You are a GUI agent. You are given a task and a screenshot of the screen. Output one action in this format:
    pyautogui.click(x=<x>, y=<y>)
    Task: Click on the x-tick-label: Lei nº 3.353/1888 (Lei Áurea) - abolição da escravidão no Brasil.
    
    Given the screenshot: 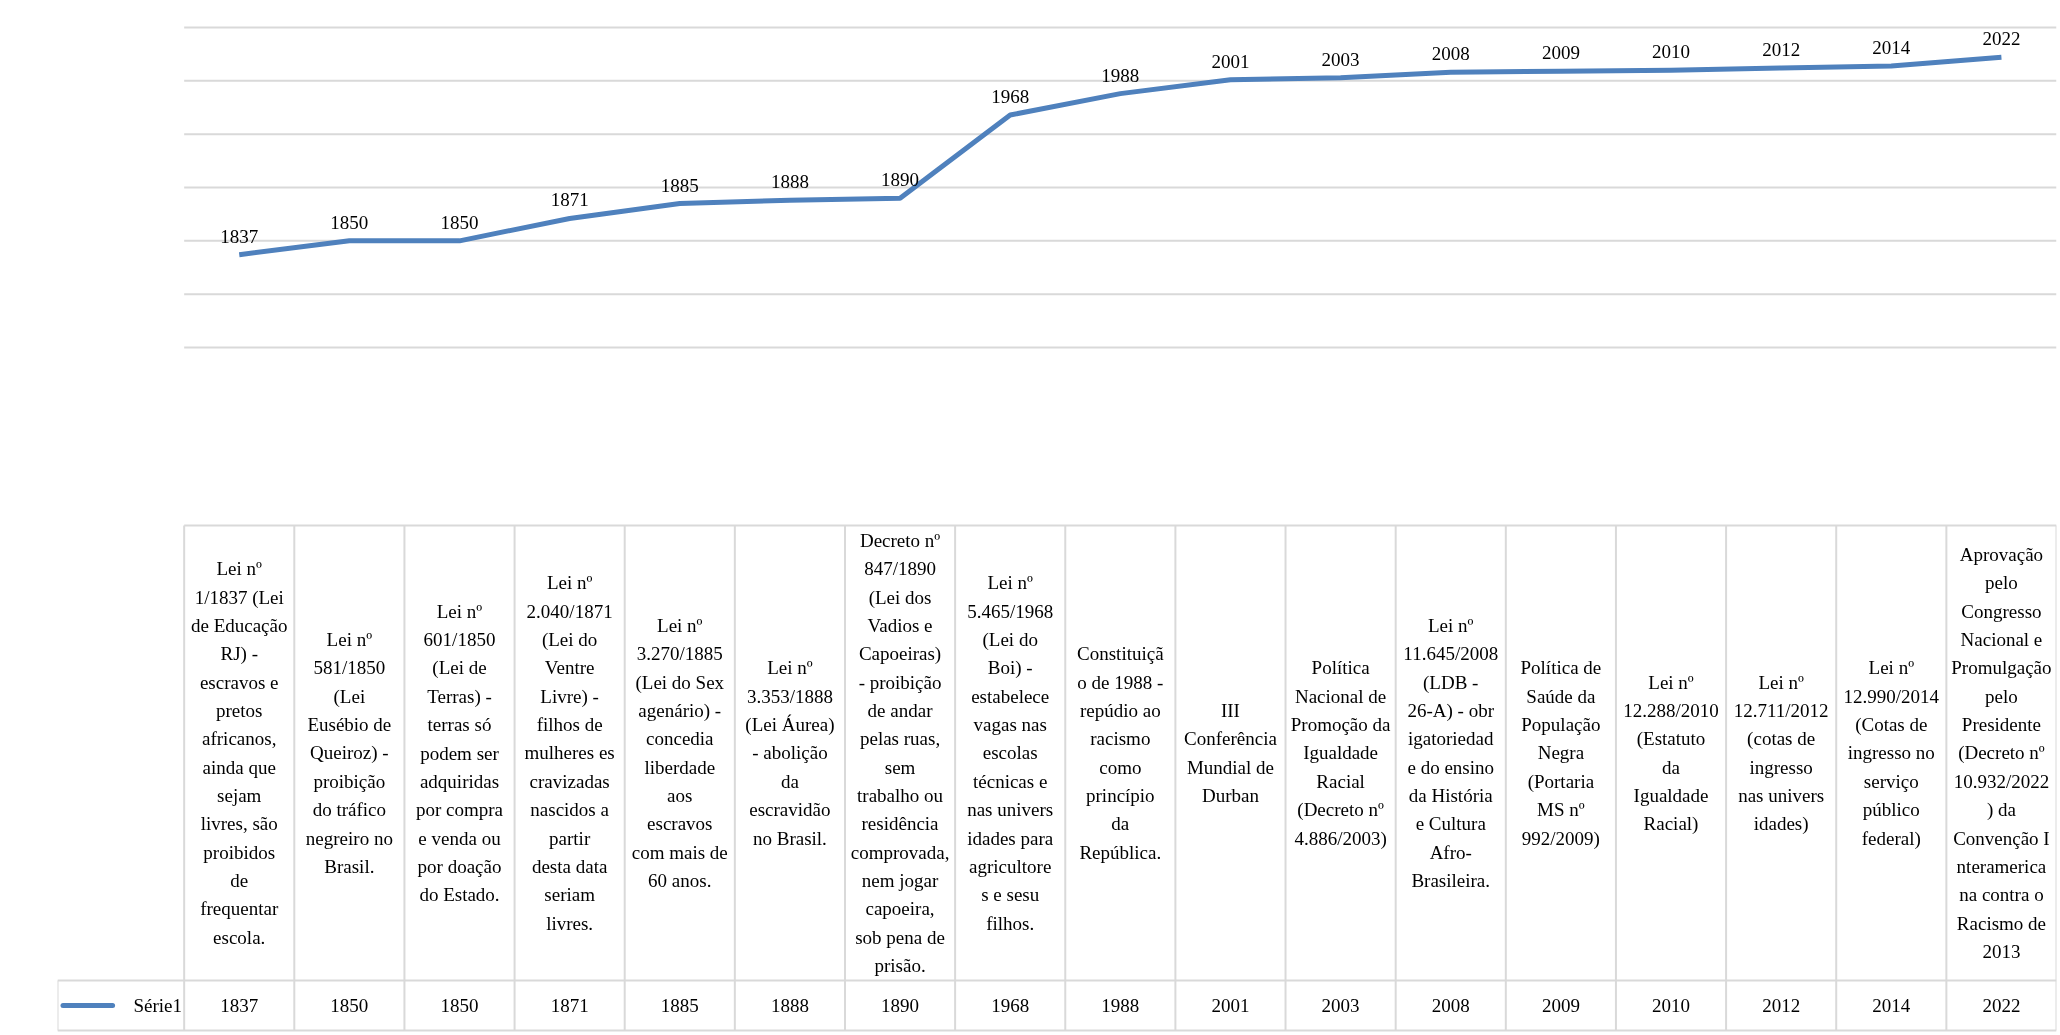 What is the action you would take?
    pyautogui.click(x=790, y=753)
    